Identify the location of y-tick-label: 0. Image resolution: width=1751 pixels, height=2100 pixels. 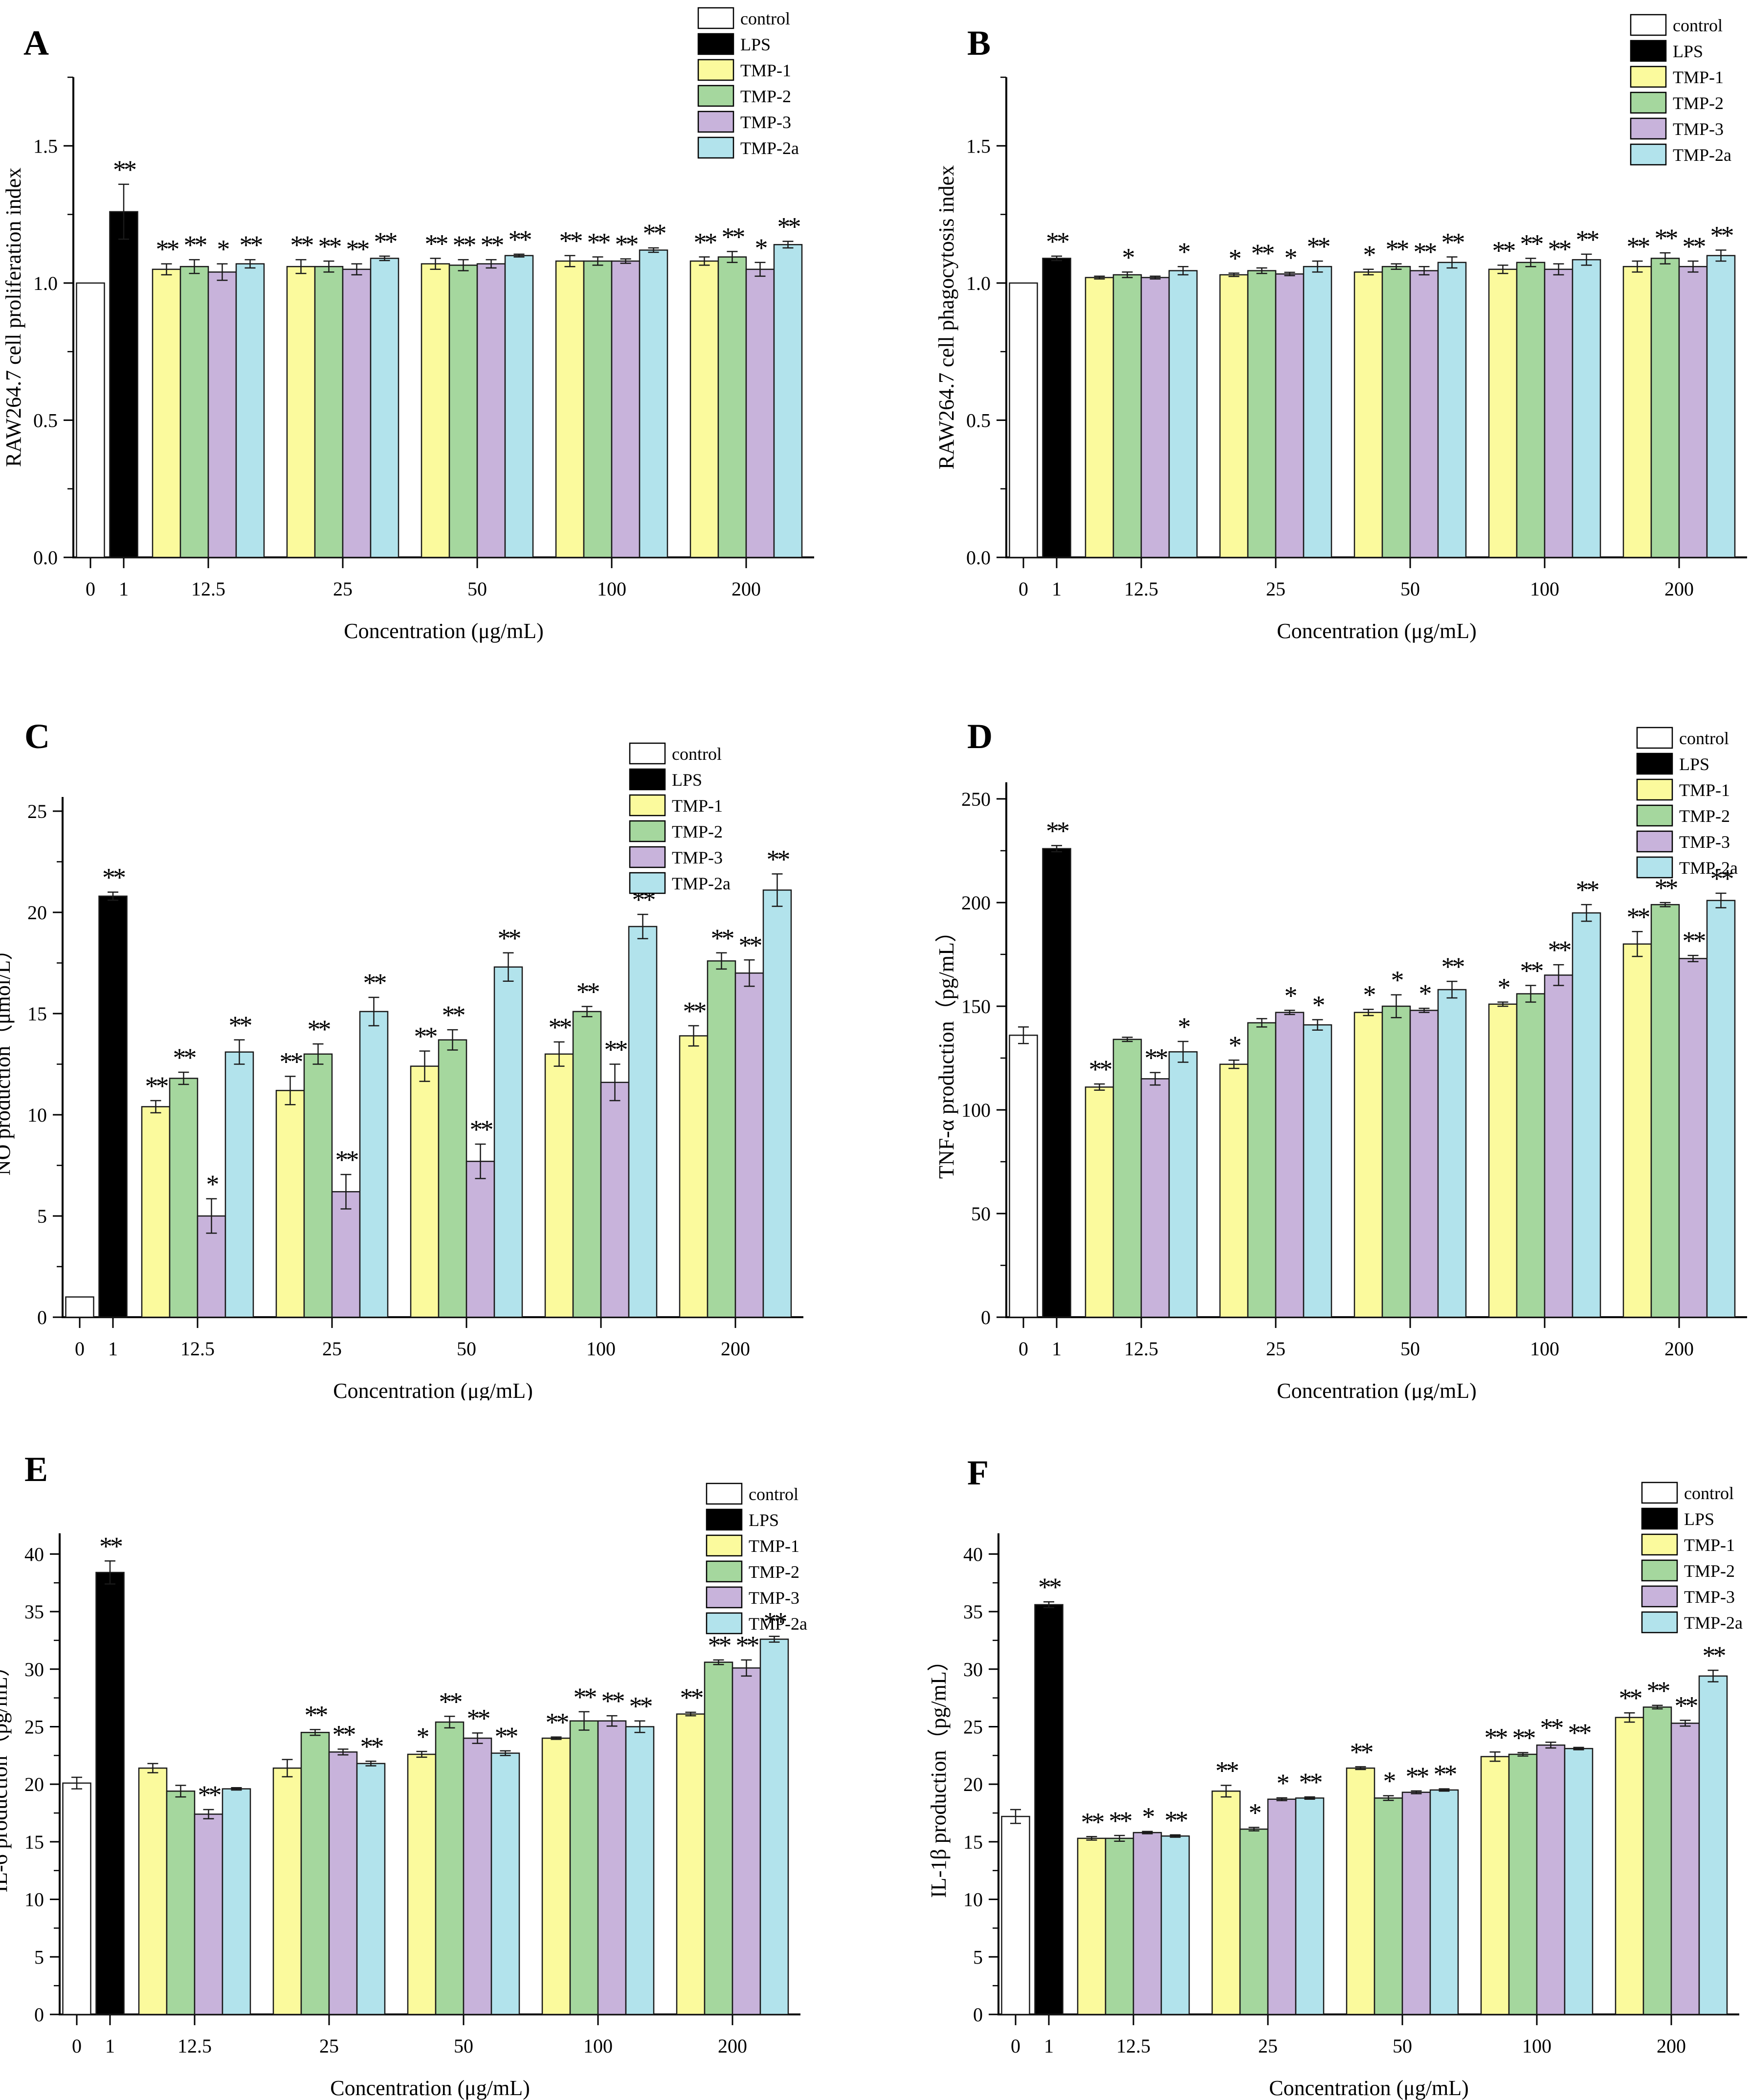
(39, 2015).